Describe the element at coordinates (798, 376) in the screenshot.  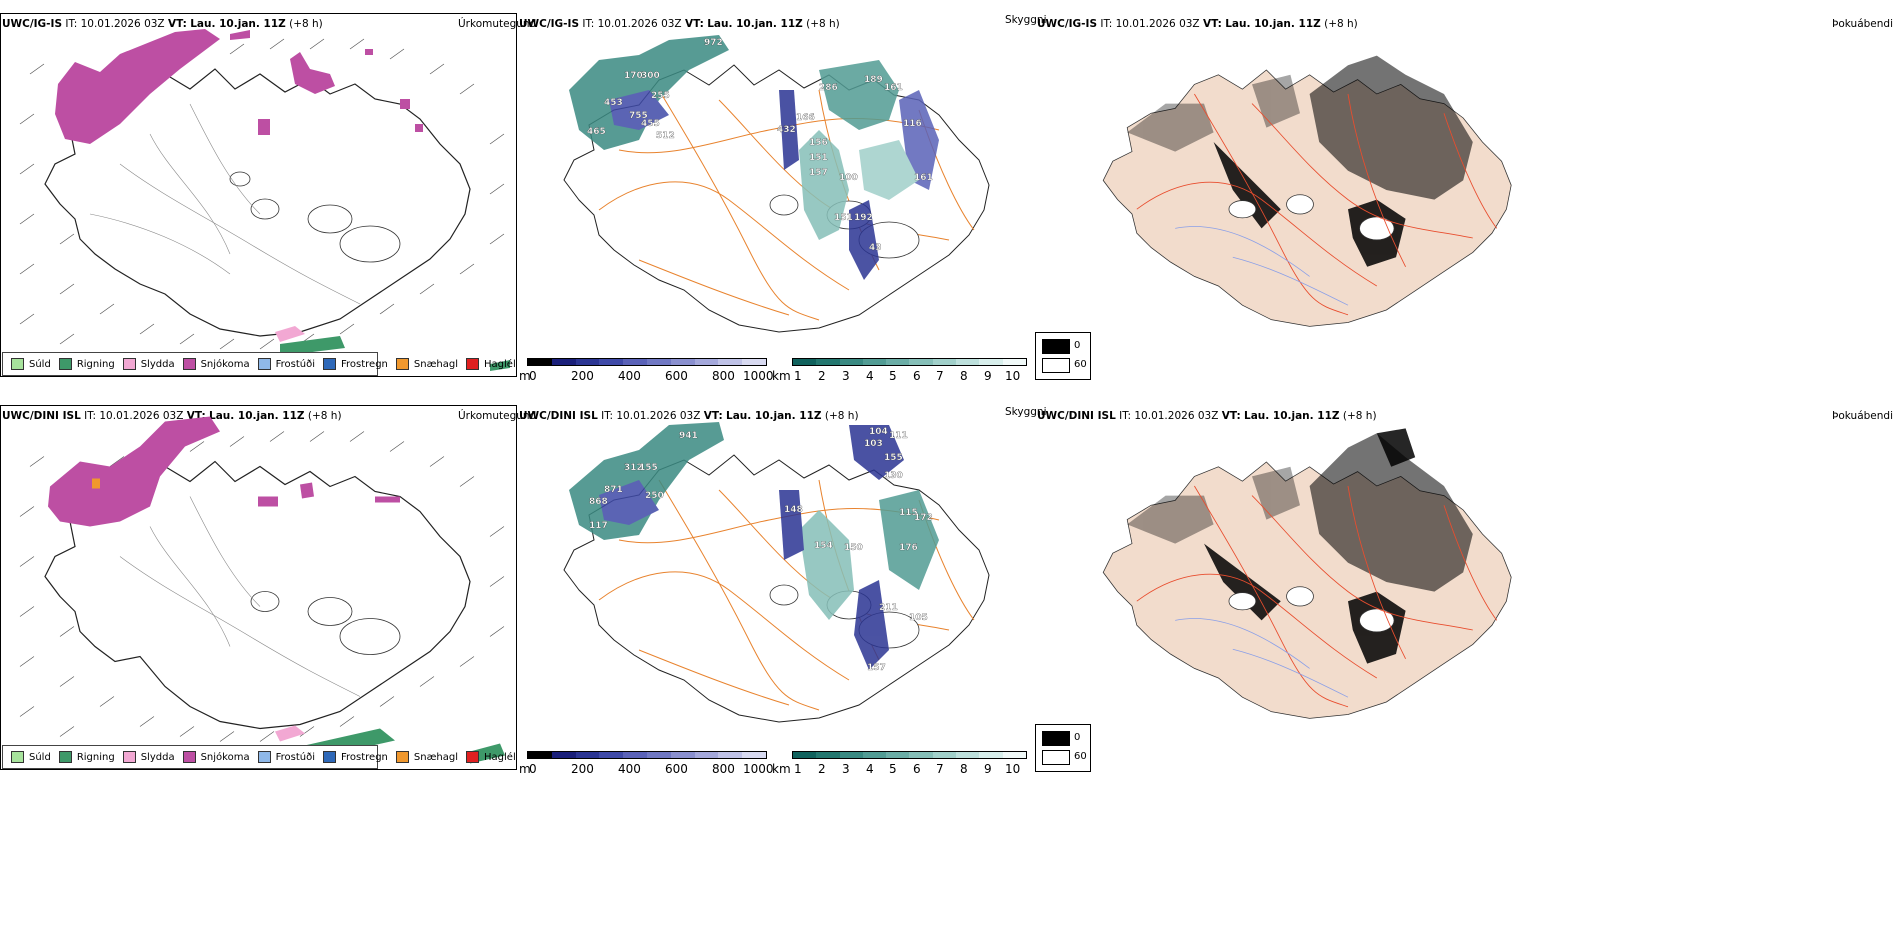
I see `visibility-tick: 1` at that location.